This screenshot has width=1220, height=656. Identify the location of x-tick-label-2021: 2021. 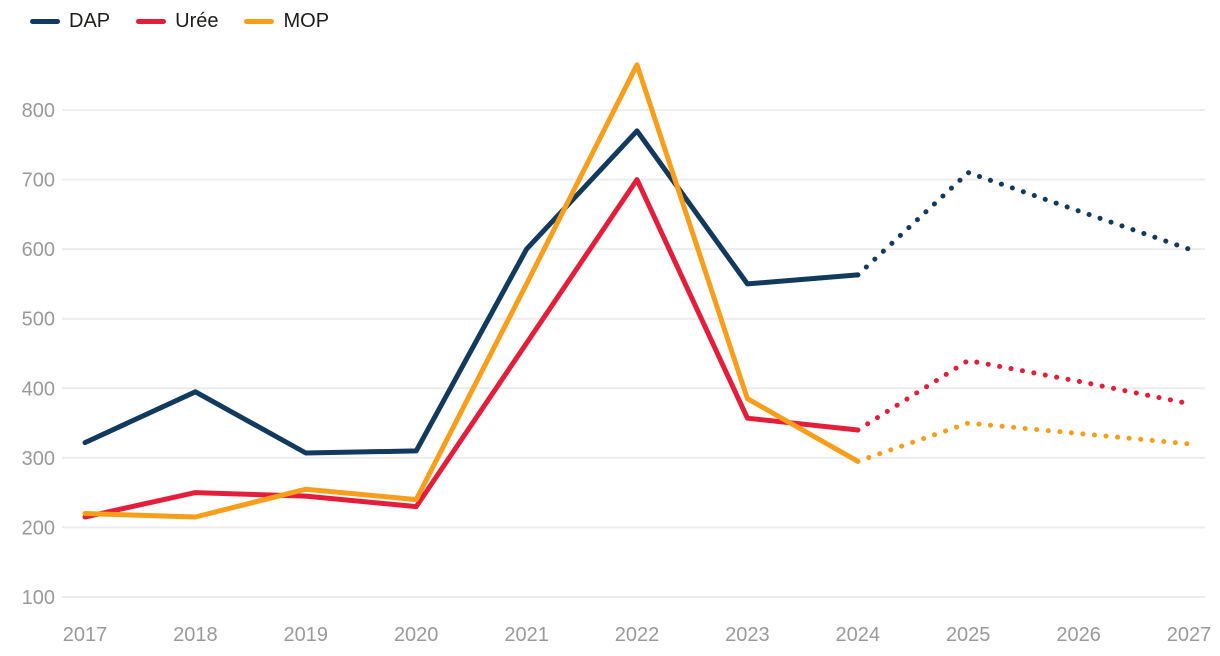
(526, 635).